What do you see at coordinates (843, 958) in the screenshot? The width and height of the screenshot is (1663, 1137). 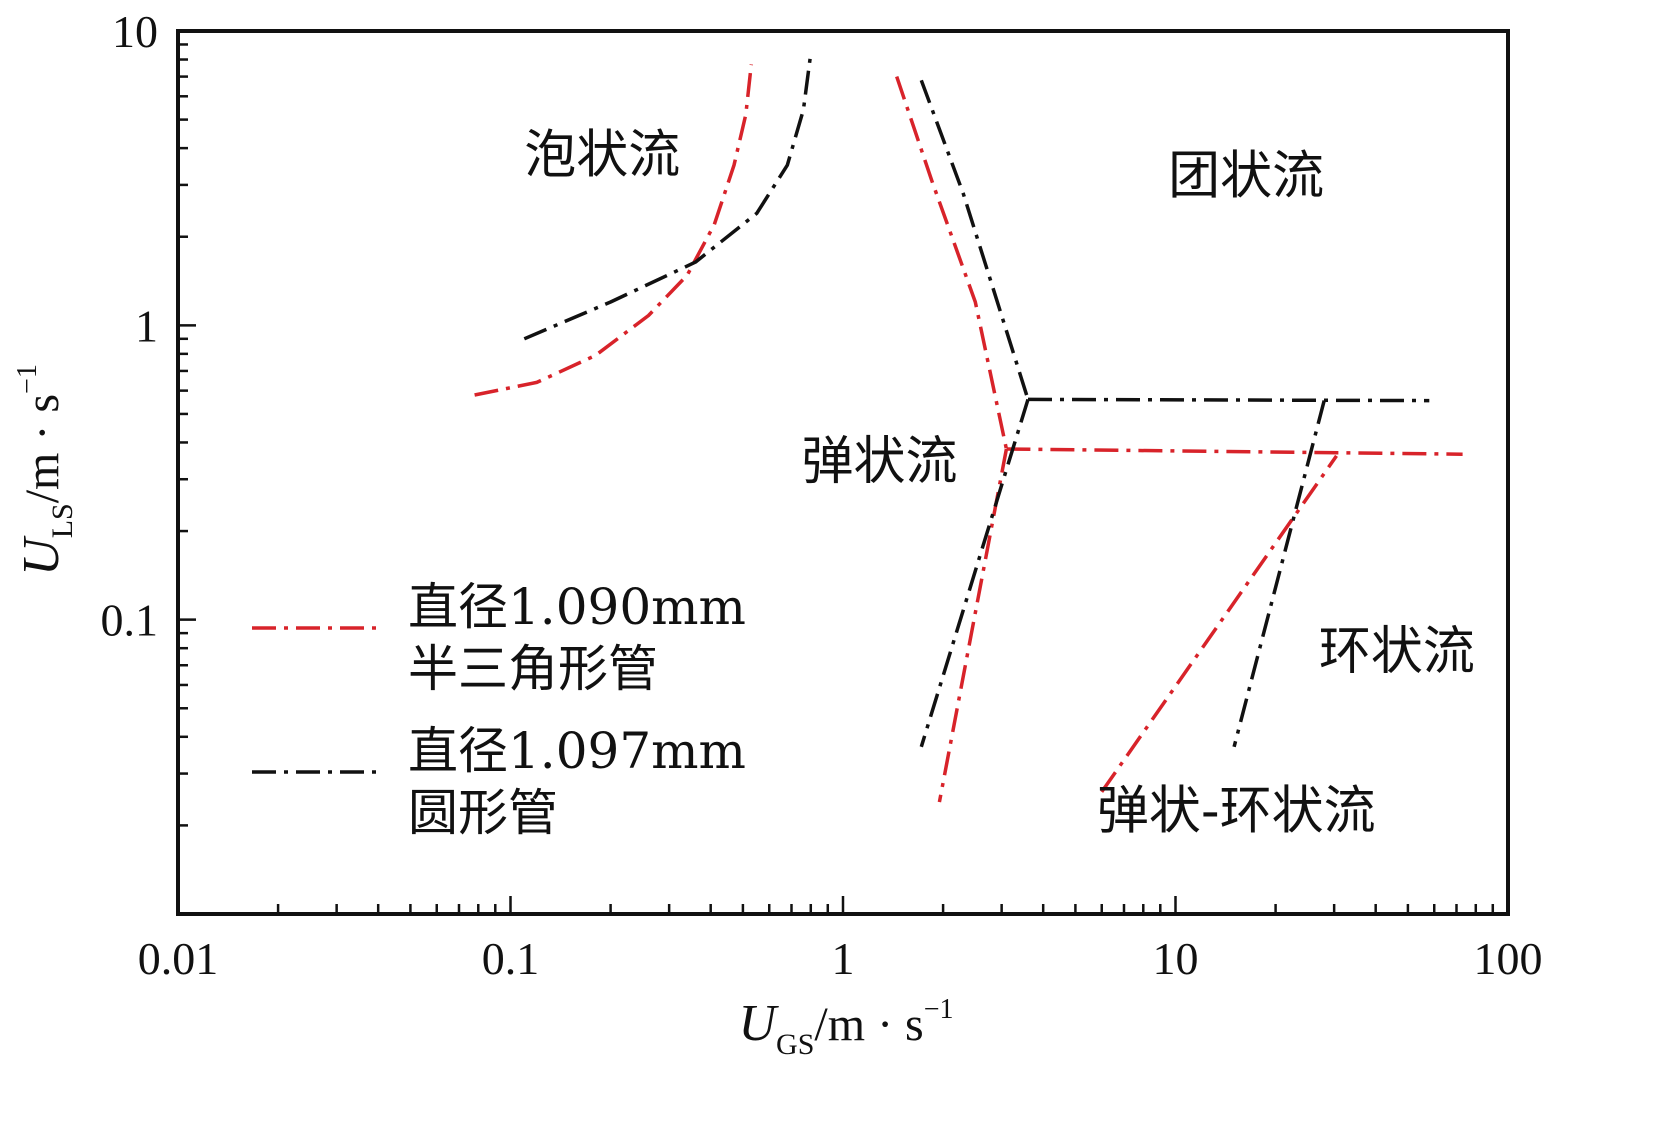 I see `x-tick-label: 1` at bounding box center [843, 958].